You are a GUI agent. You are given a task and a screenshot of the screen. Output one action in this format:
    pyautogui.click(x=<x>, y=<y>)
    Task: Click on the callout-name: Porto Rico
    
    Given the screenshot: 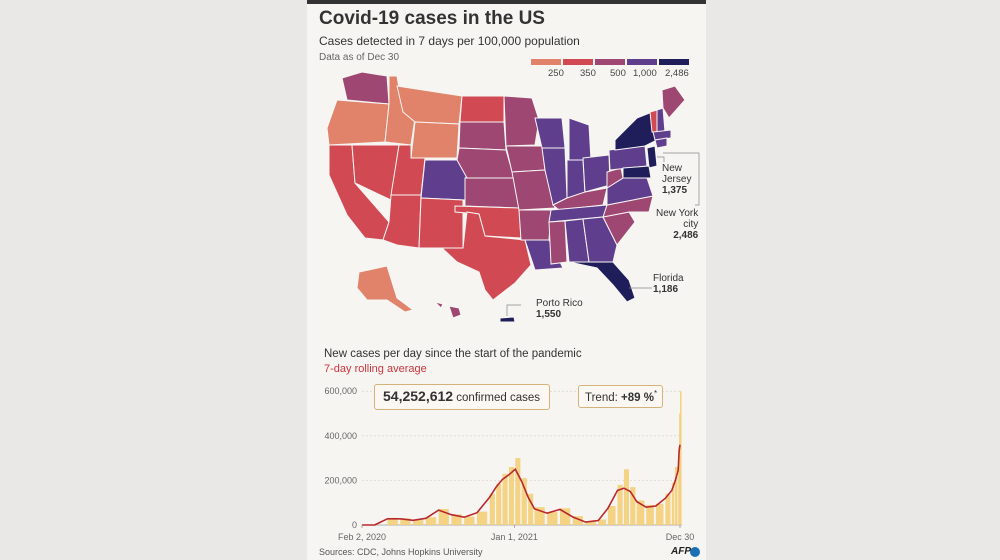 What is the action you would take?
    pyautogui.click(x=559, y=303)
    